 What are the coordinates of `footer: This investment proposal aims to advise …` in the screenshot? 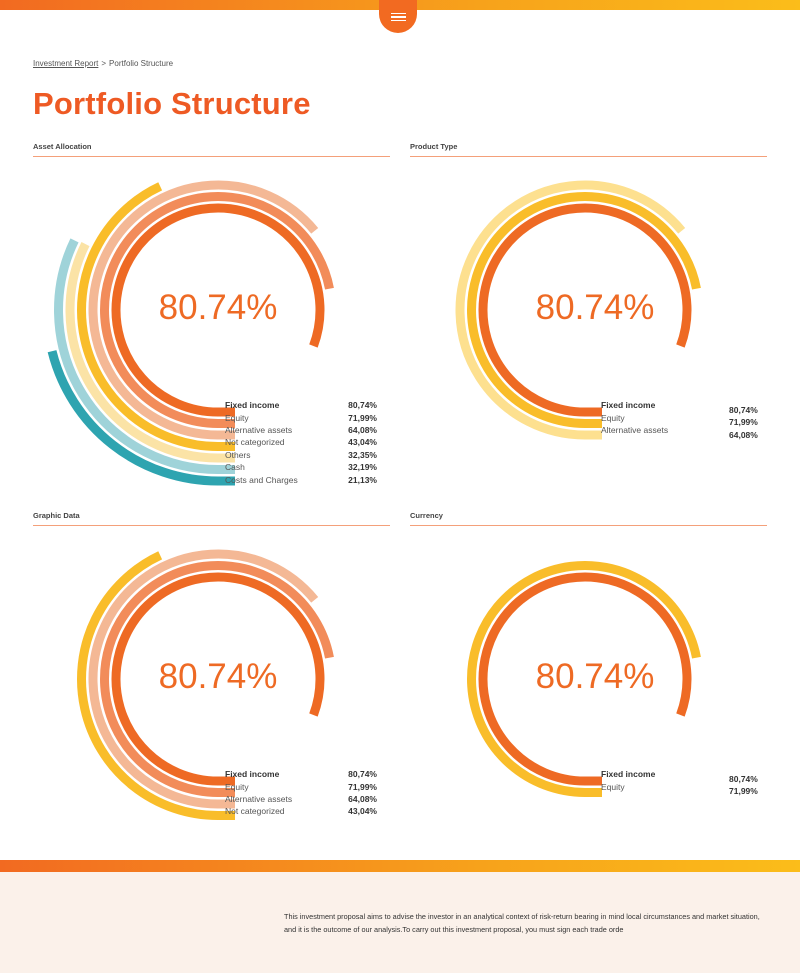 It's located at (400, 922).